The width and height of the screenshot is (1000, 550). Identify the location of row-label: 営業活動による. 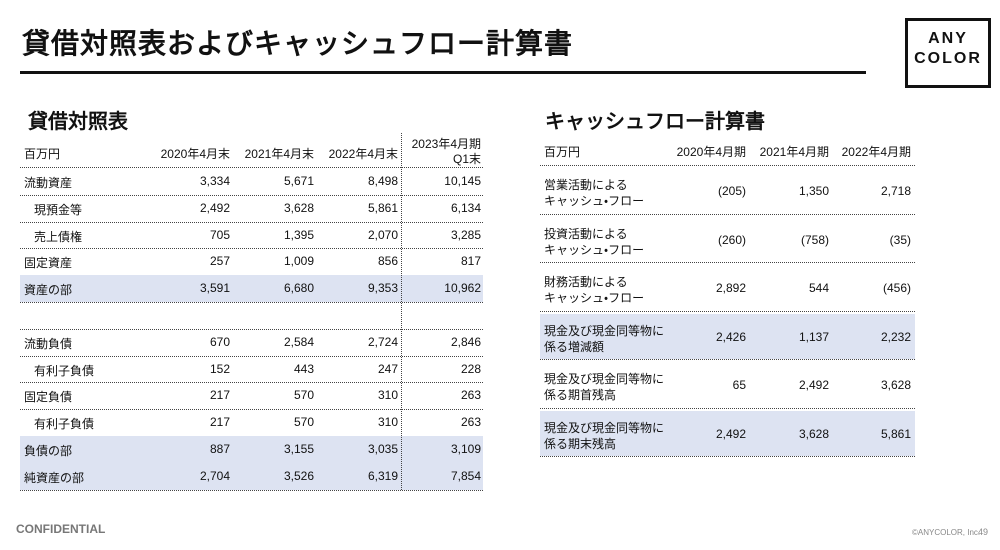
(586, 185).